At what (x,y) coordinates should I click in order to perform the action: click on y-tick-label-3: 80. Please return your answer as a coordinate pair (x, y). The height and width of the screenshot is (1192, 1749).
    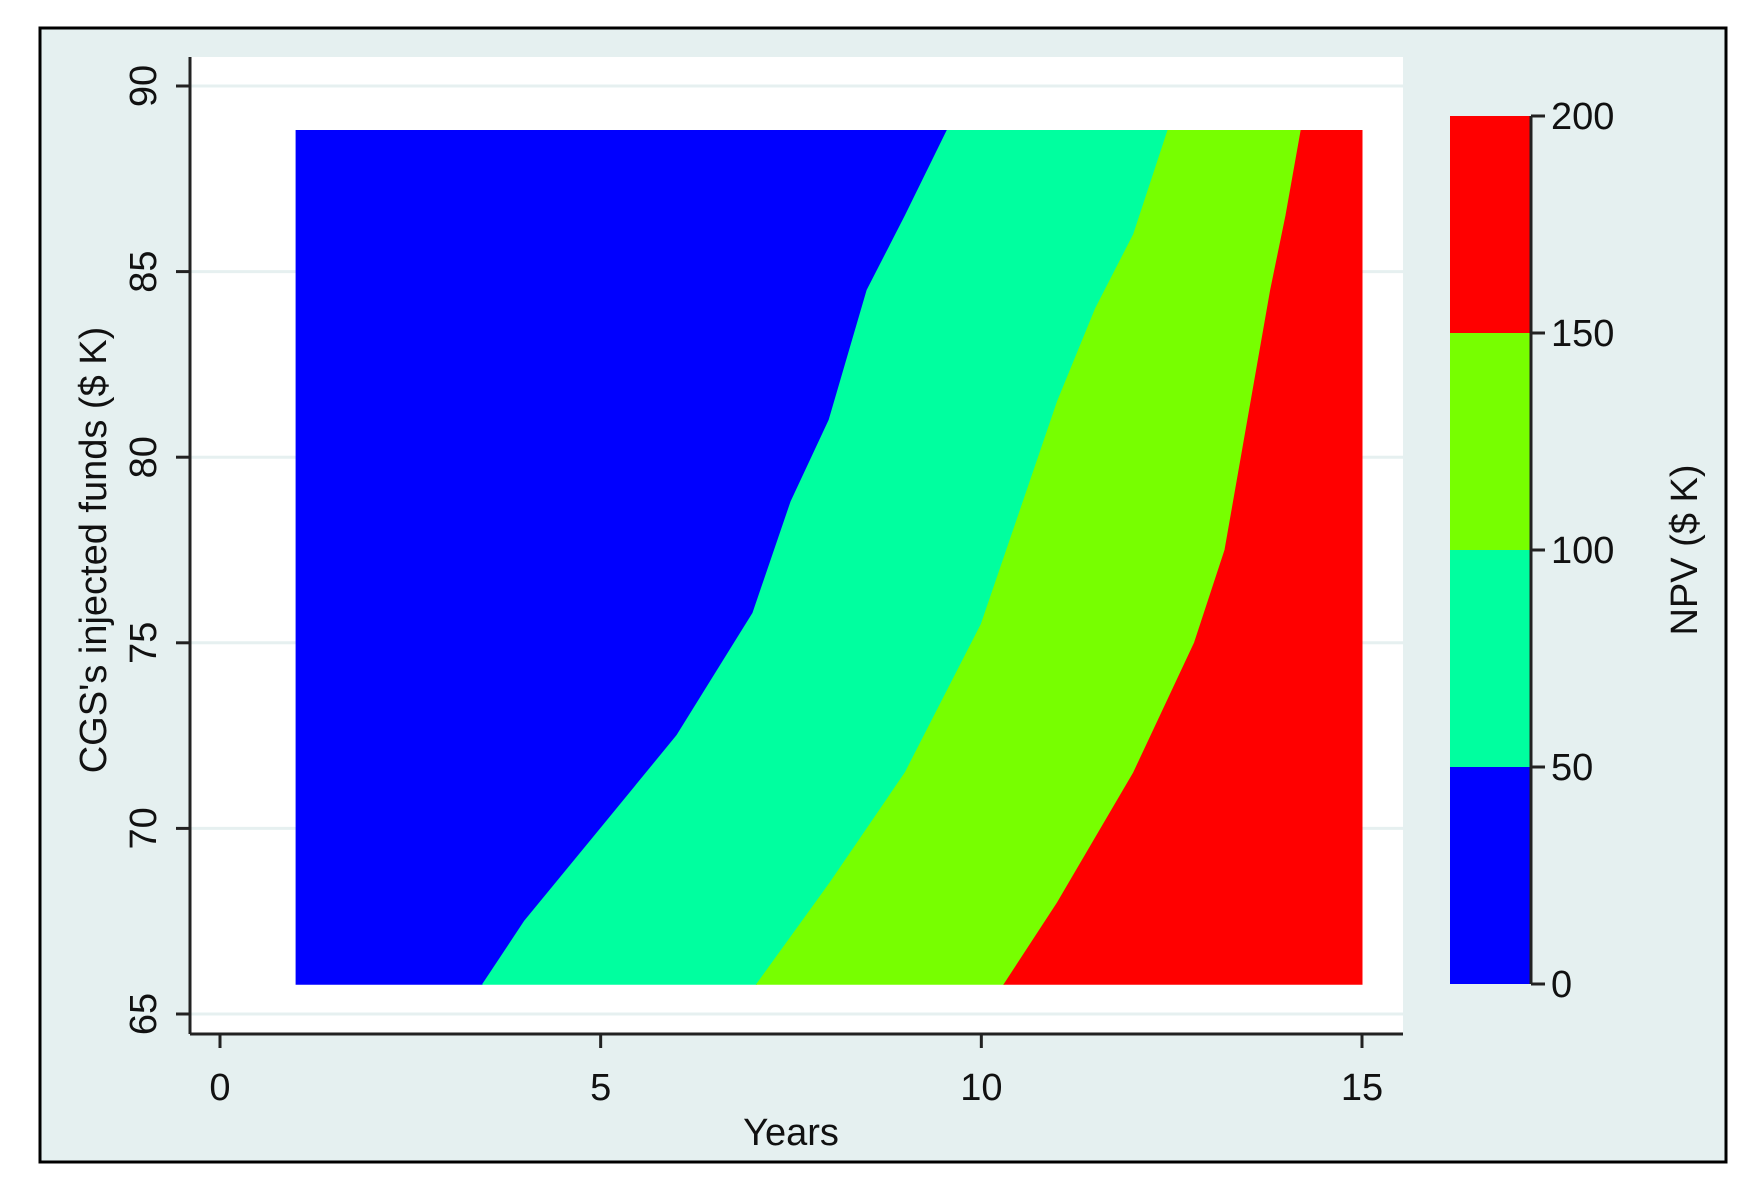
    Looking at the image, I should click on (144, 457).